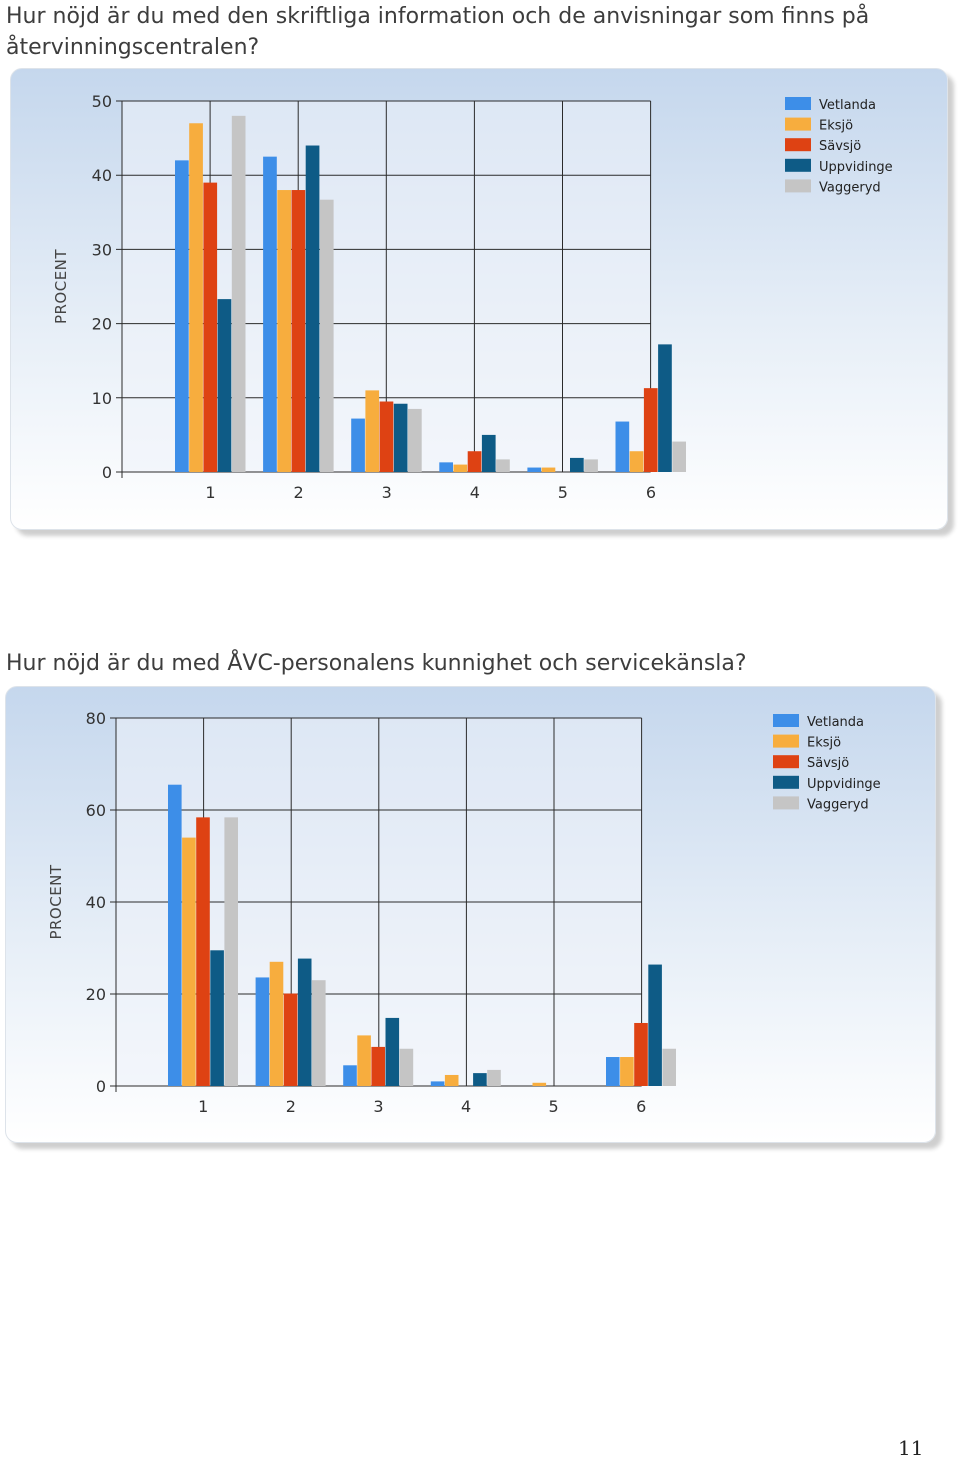 The image size is (960, 1460). I want to click on chart-1-legend-label: Eksjö, so click(836, 126).